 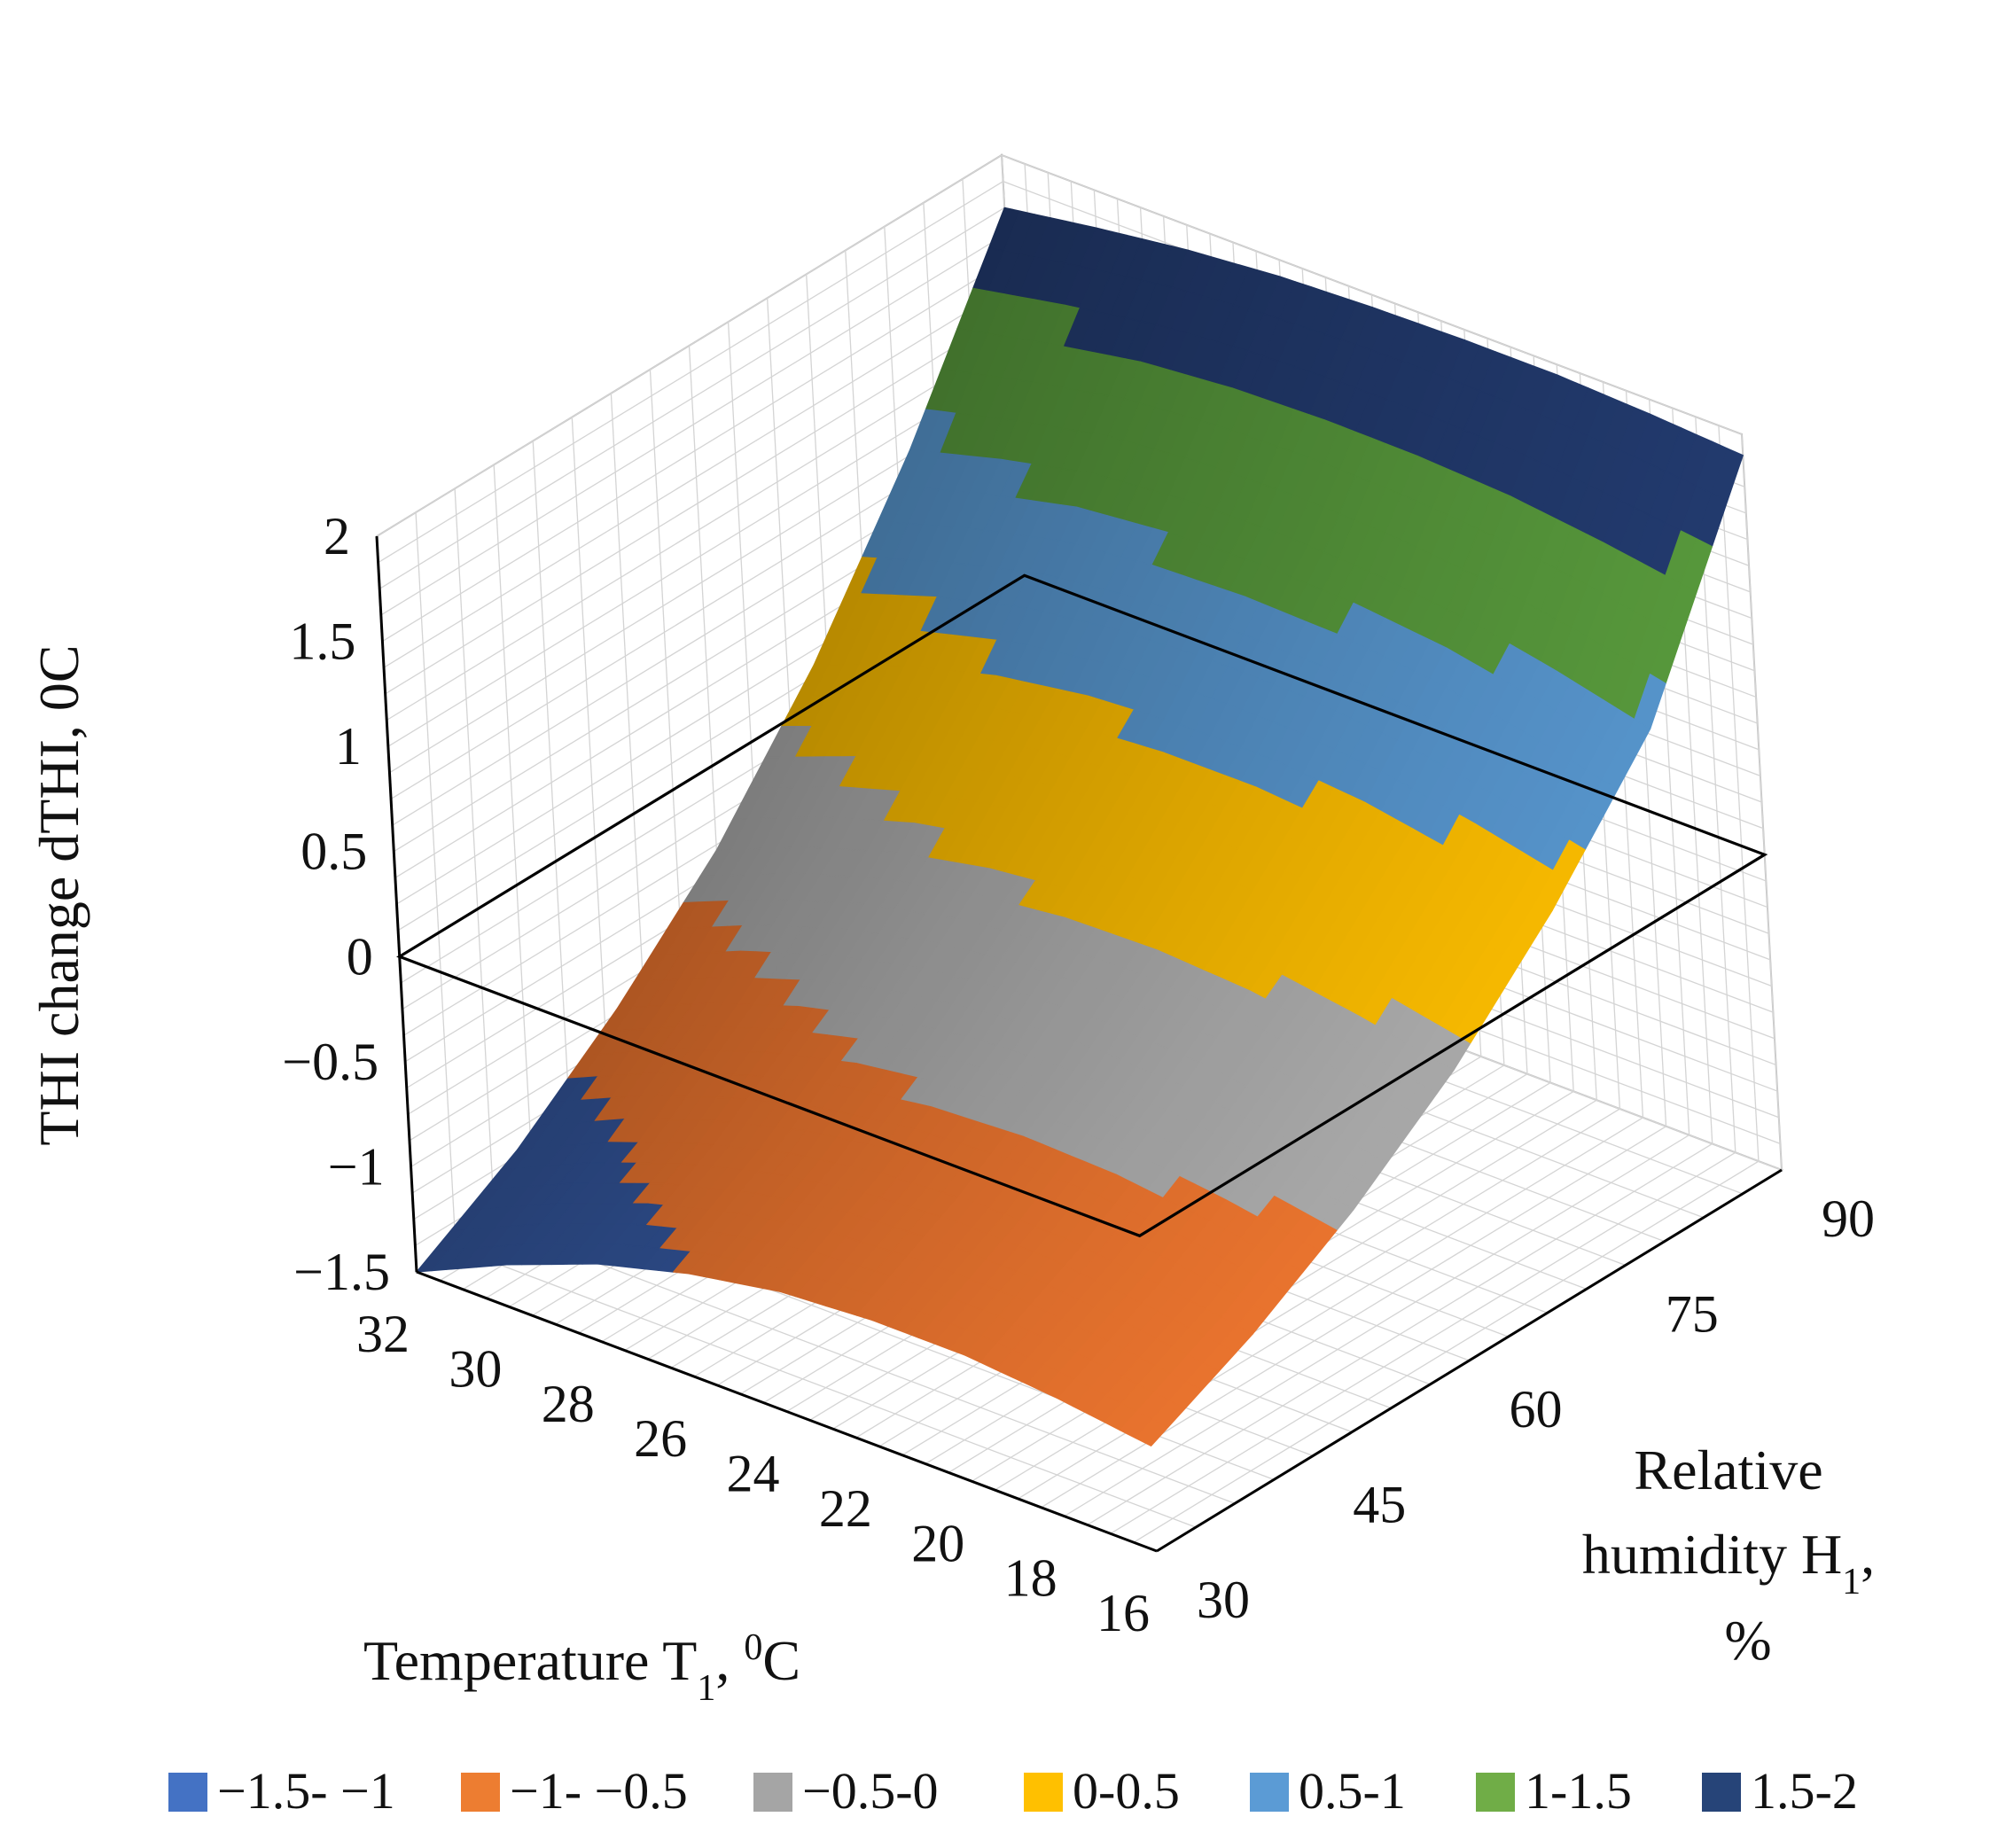 I want to click on temperature-tick-label: 28, so click(x=568, y=1404).